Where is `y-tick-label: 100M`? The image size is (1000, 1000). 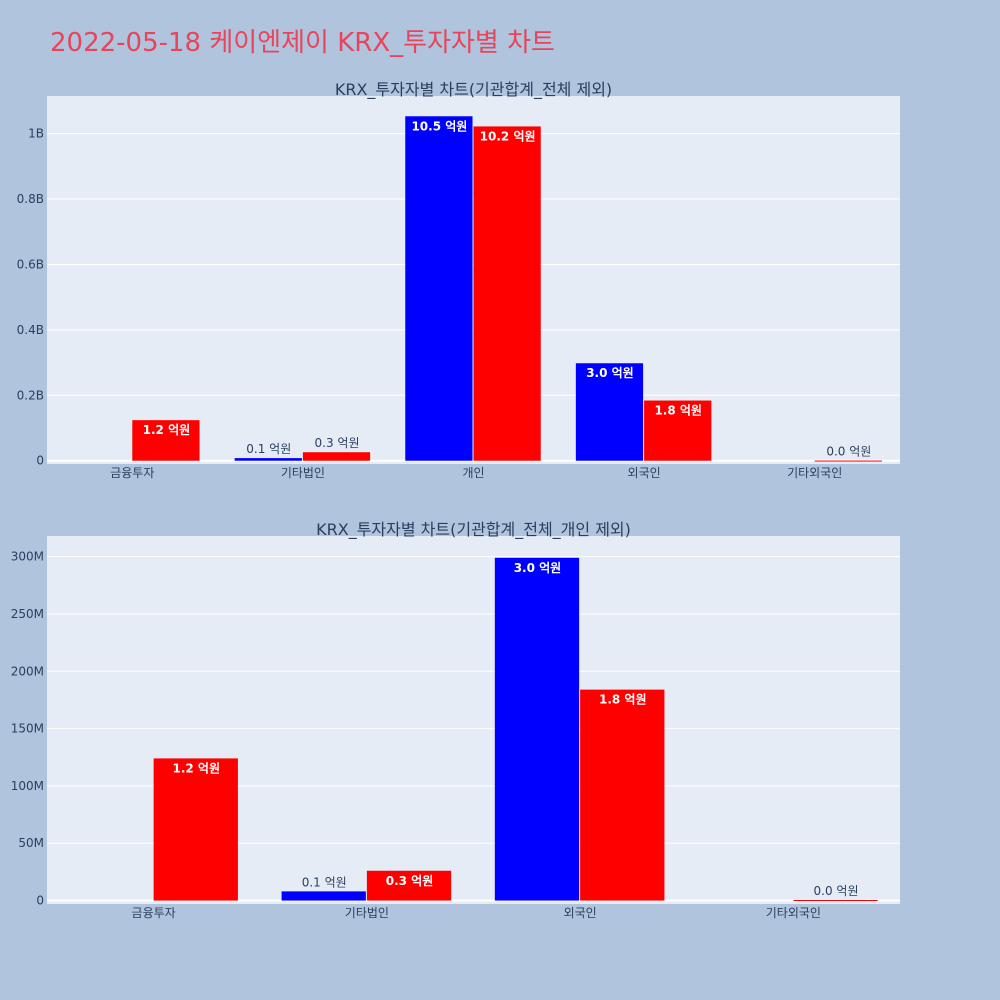
y-tick-label: 100M is located at coordinates (27, 786).